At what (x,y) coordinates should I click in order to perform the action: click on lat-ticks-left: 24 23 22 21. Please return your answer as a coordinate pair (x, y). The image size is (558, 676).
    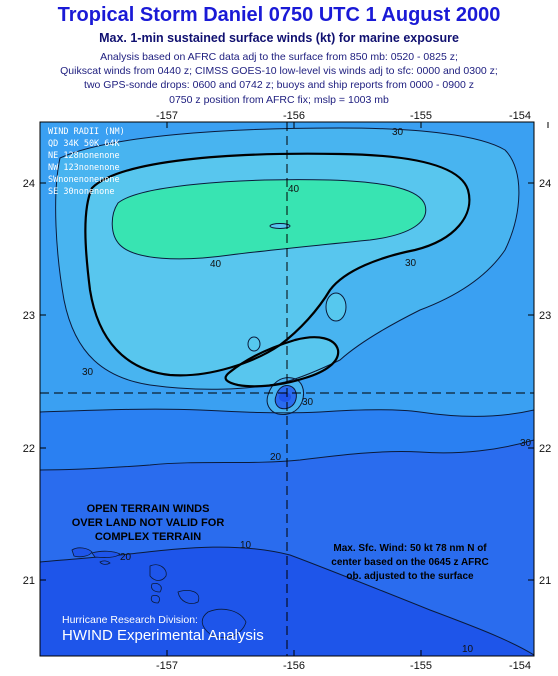
    Looking at the image, I should click on (29, 382).